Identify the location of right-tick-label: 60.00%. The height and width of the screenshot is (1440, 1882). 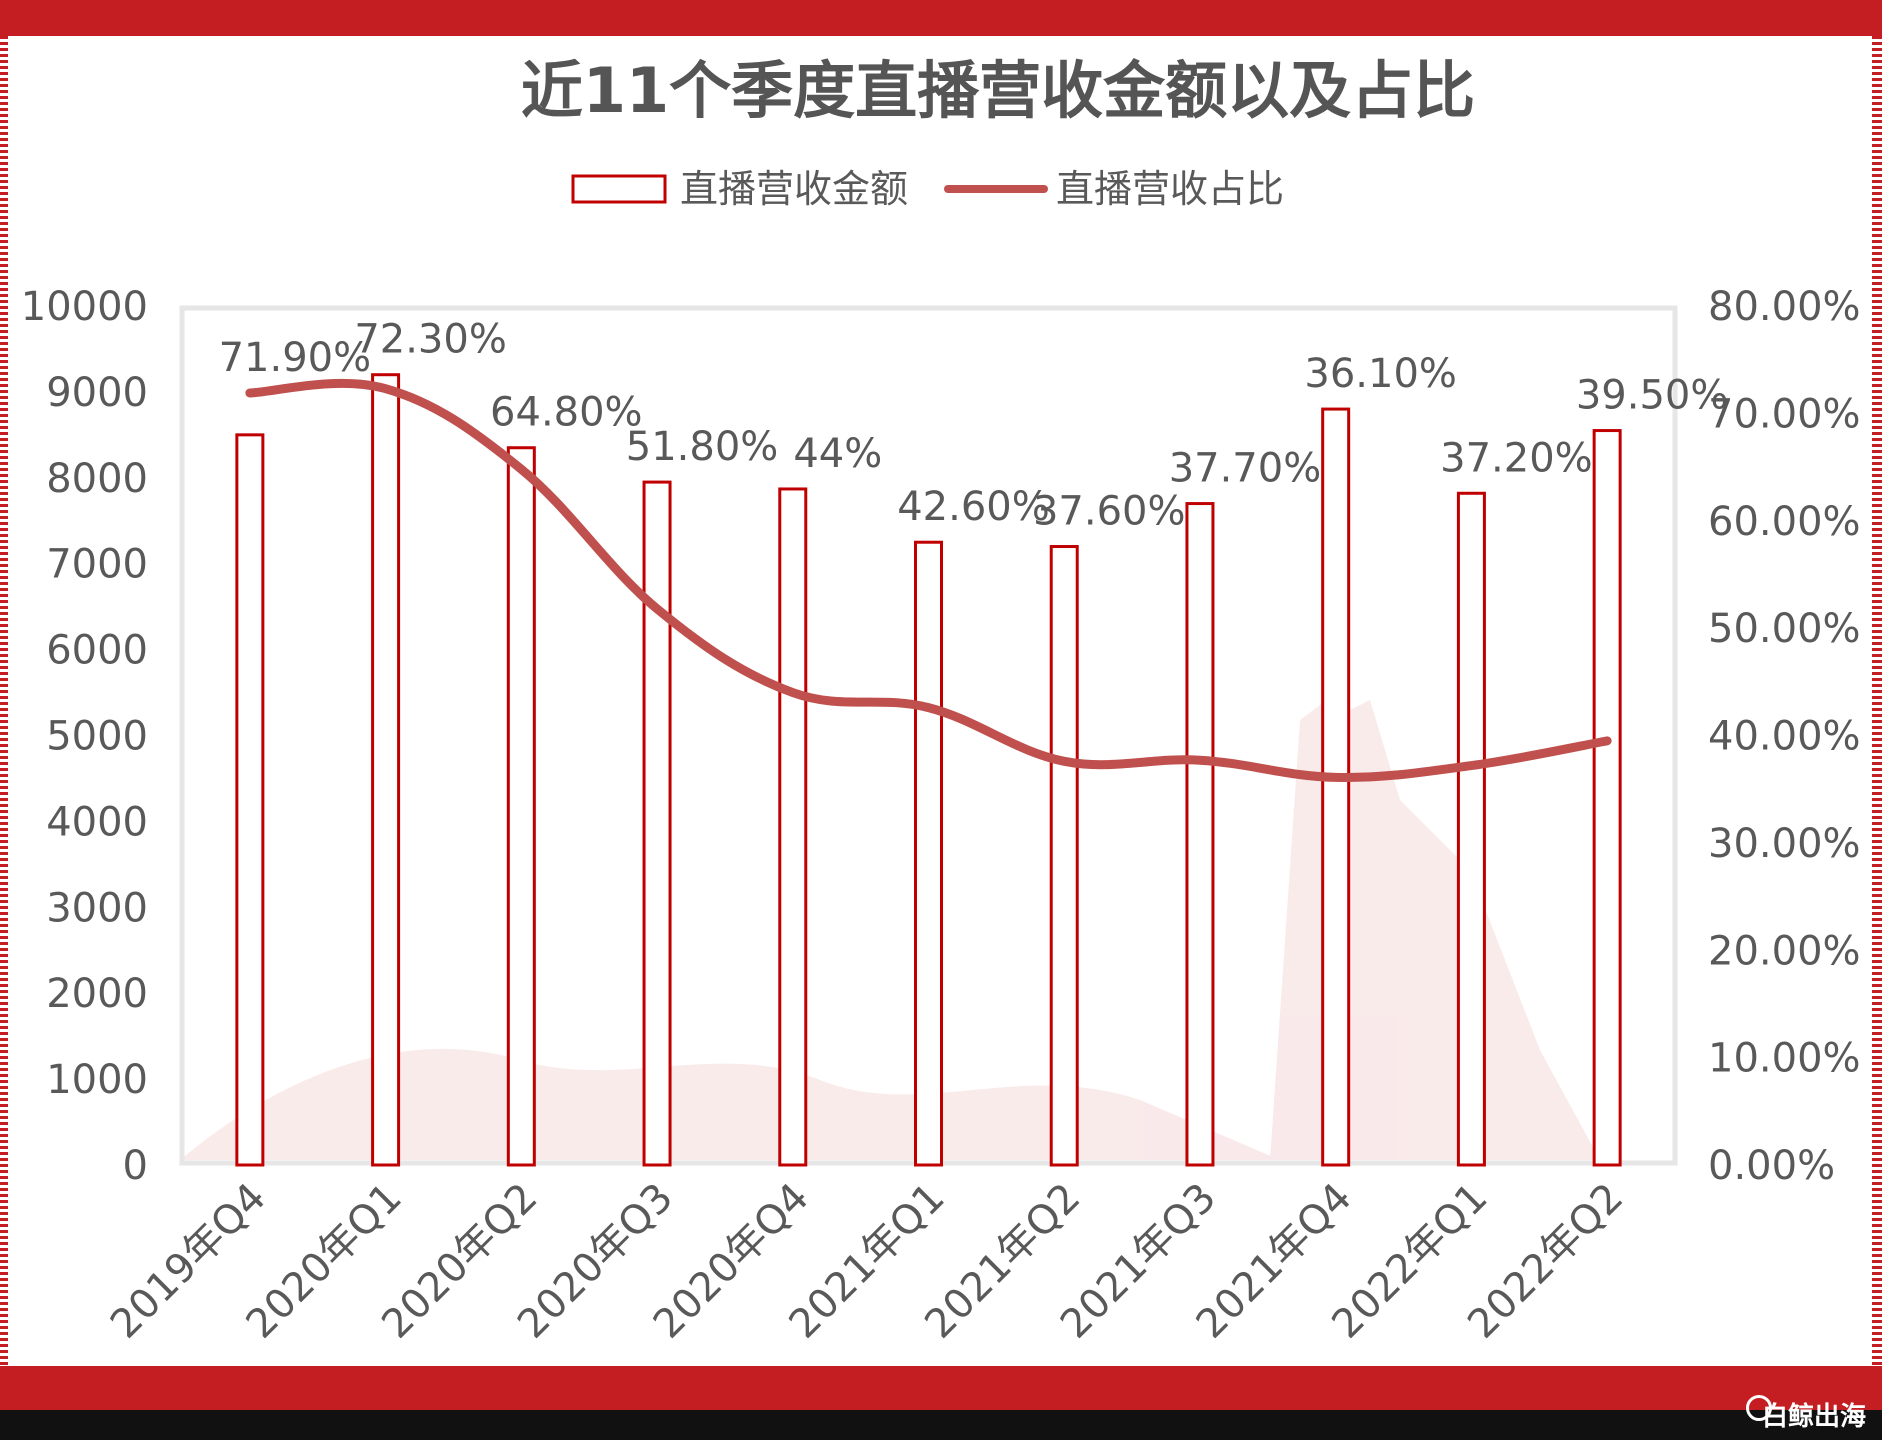
(1784, 522).